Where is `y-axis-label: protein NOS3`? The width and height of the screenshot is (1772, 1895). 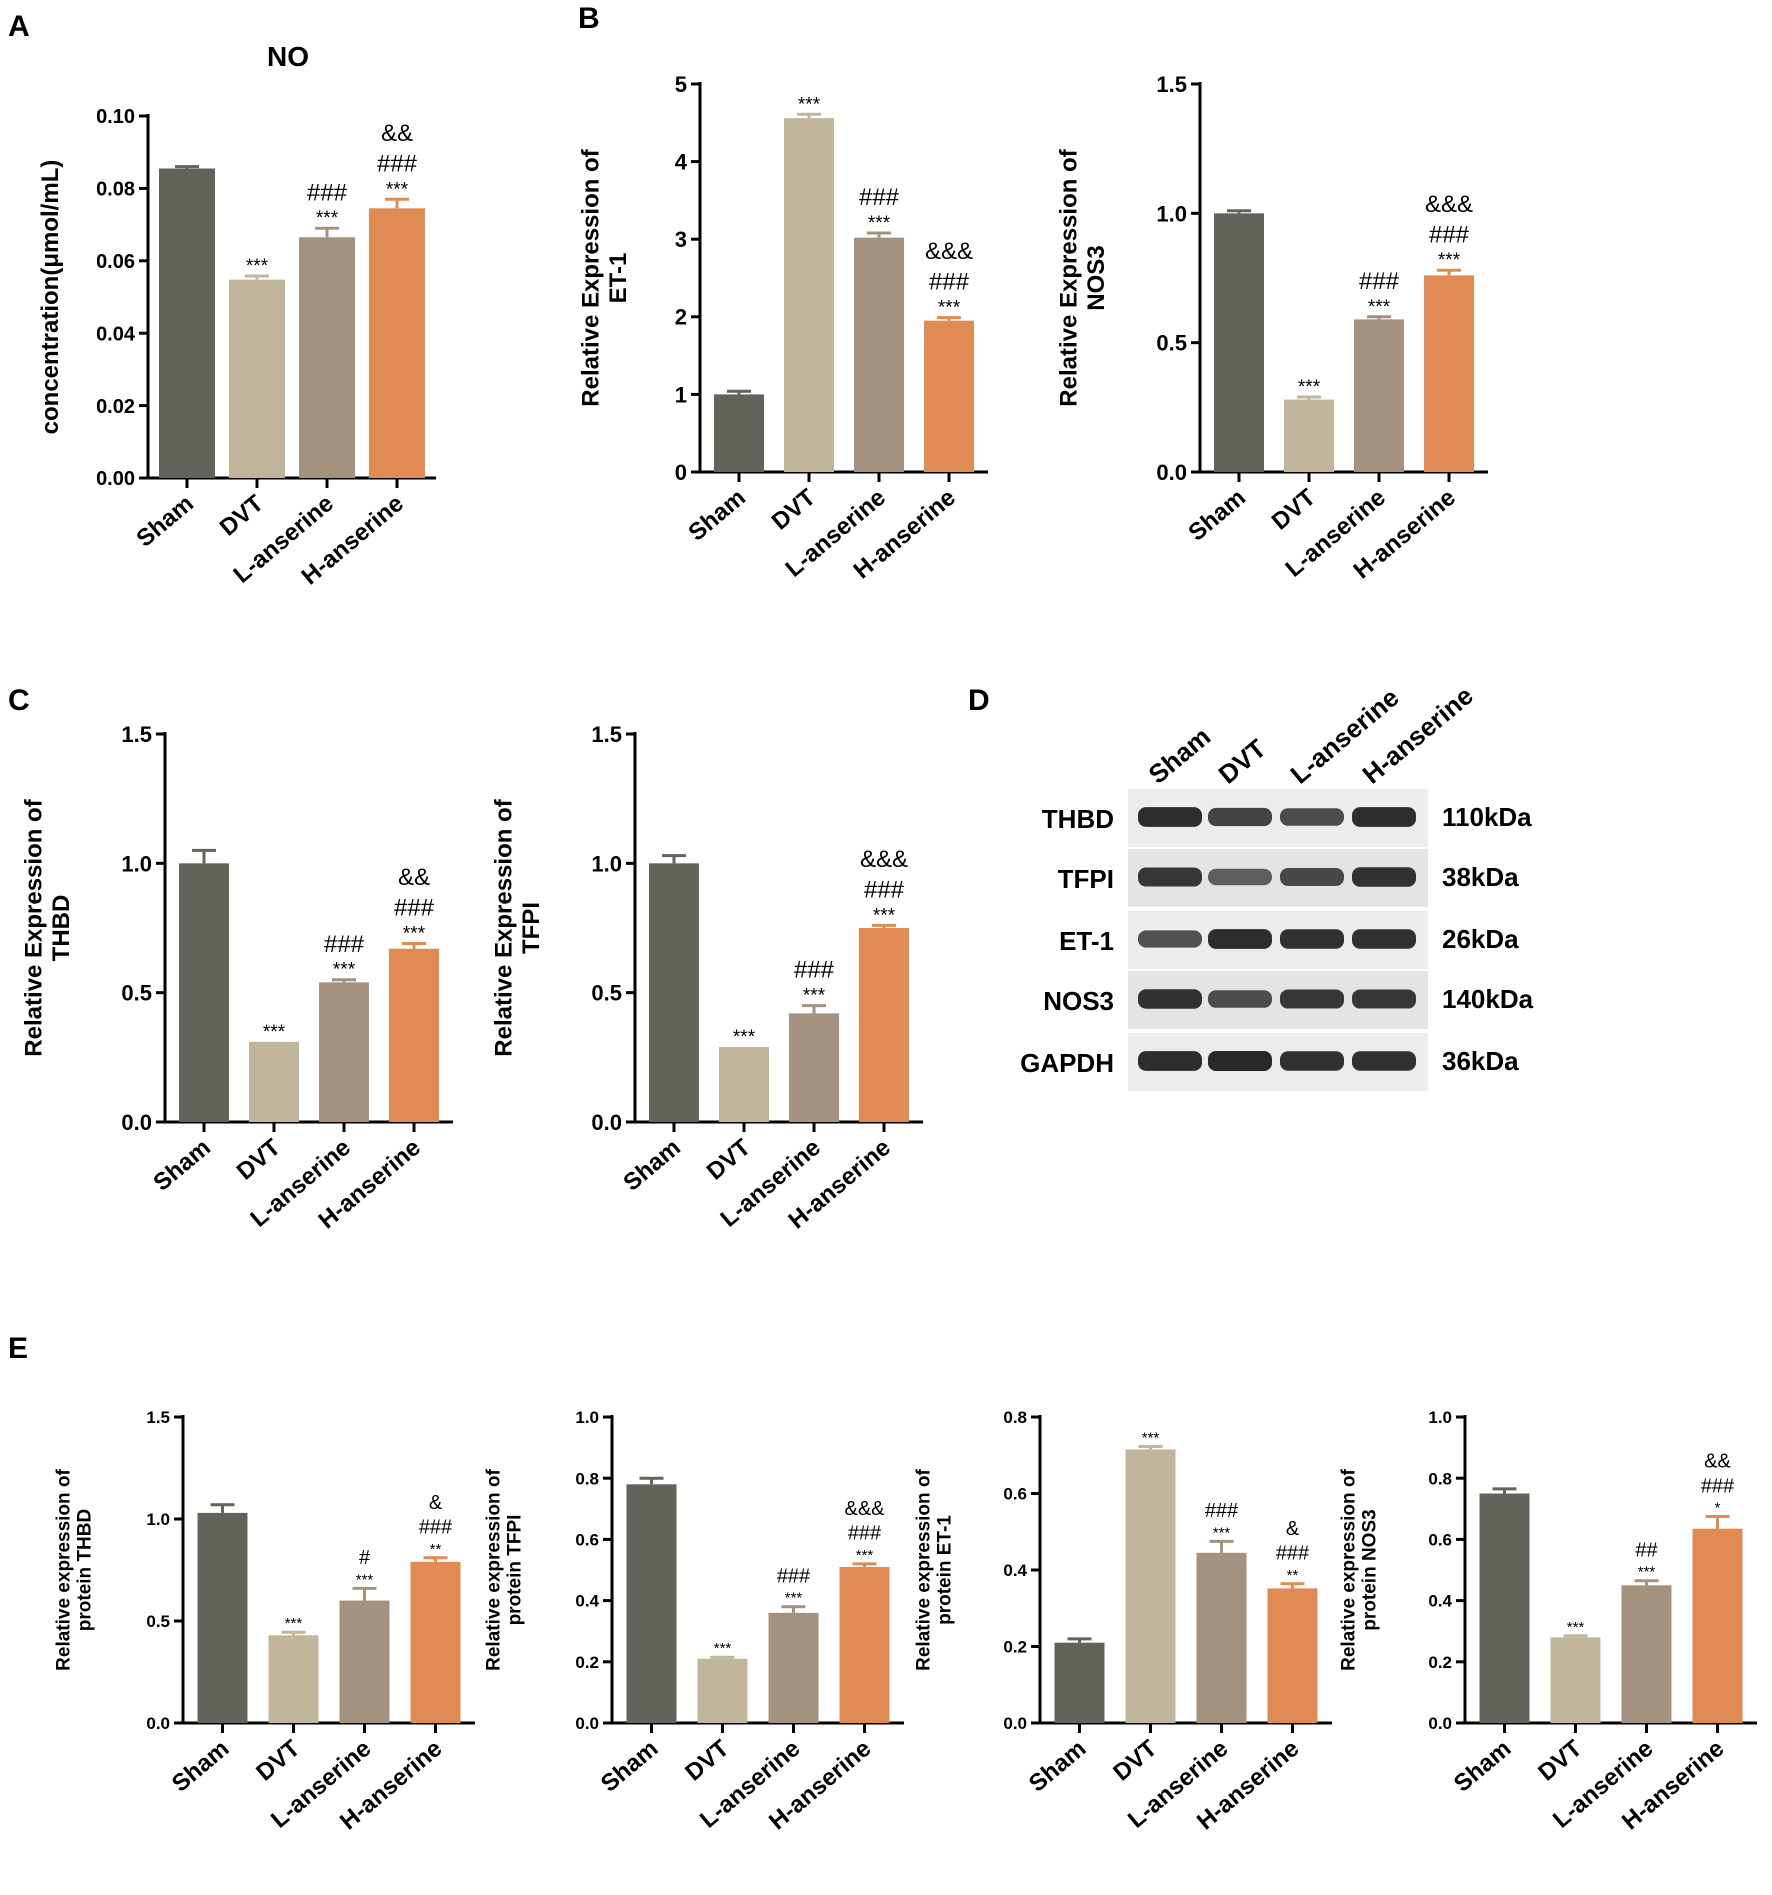
y-axis-label: protein NOS3 is located at coordinates (1370, 1569).